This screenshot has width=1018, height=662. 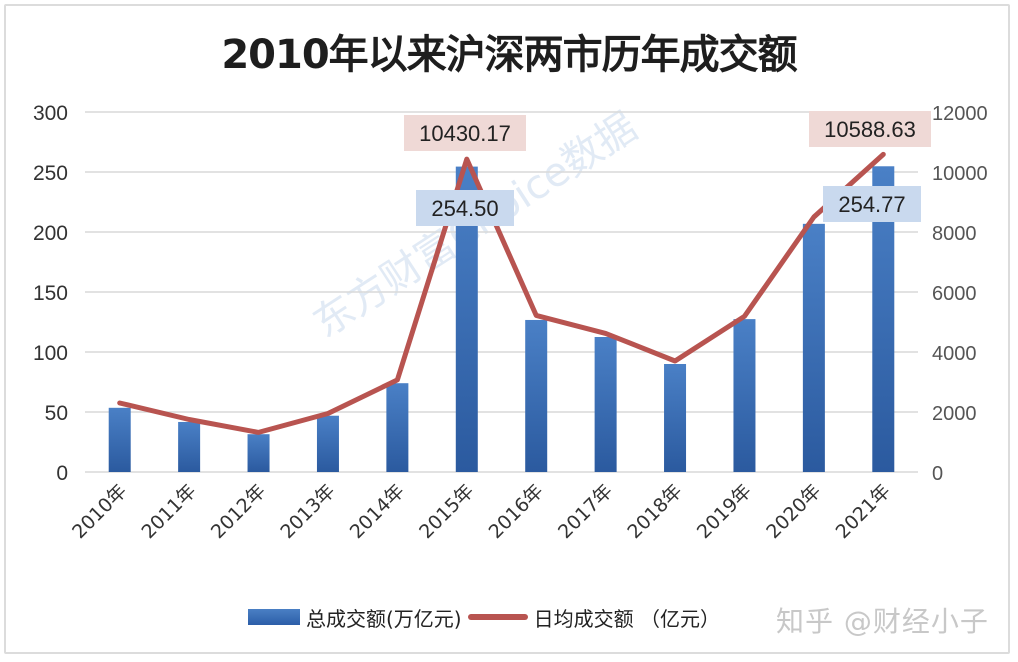 What do you see at coordinates (509, 55) in the screenshot?
I see `chart-title: 2010年以来沪深两市历年成交额` at bounding box center [509, 55].